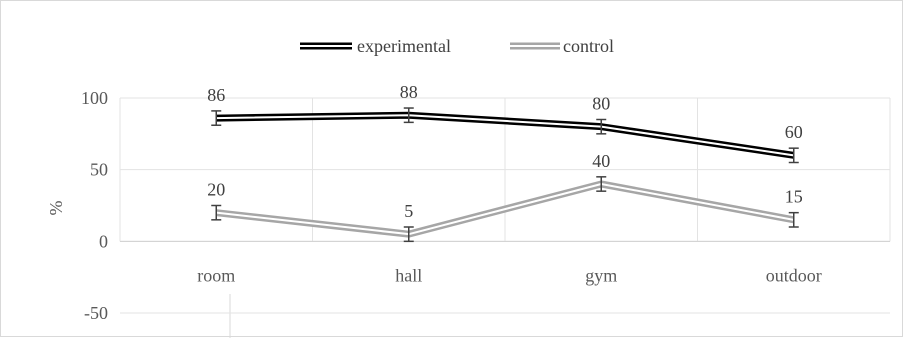 This screenshot has width=904, height=338. What do you see at coordinates (588, 46) in the screenshot?
I see `legend-label-control: control` at bounding box center [588, 46].